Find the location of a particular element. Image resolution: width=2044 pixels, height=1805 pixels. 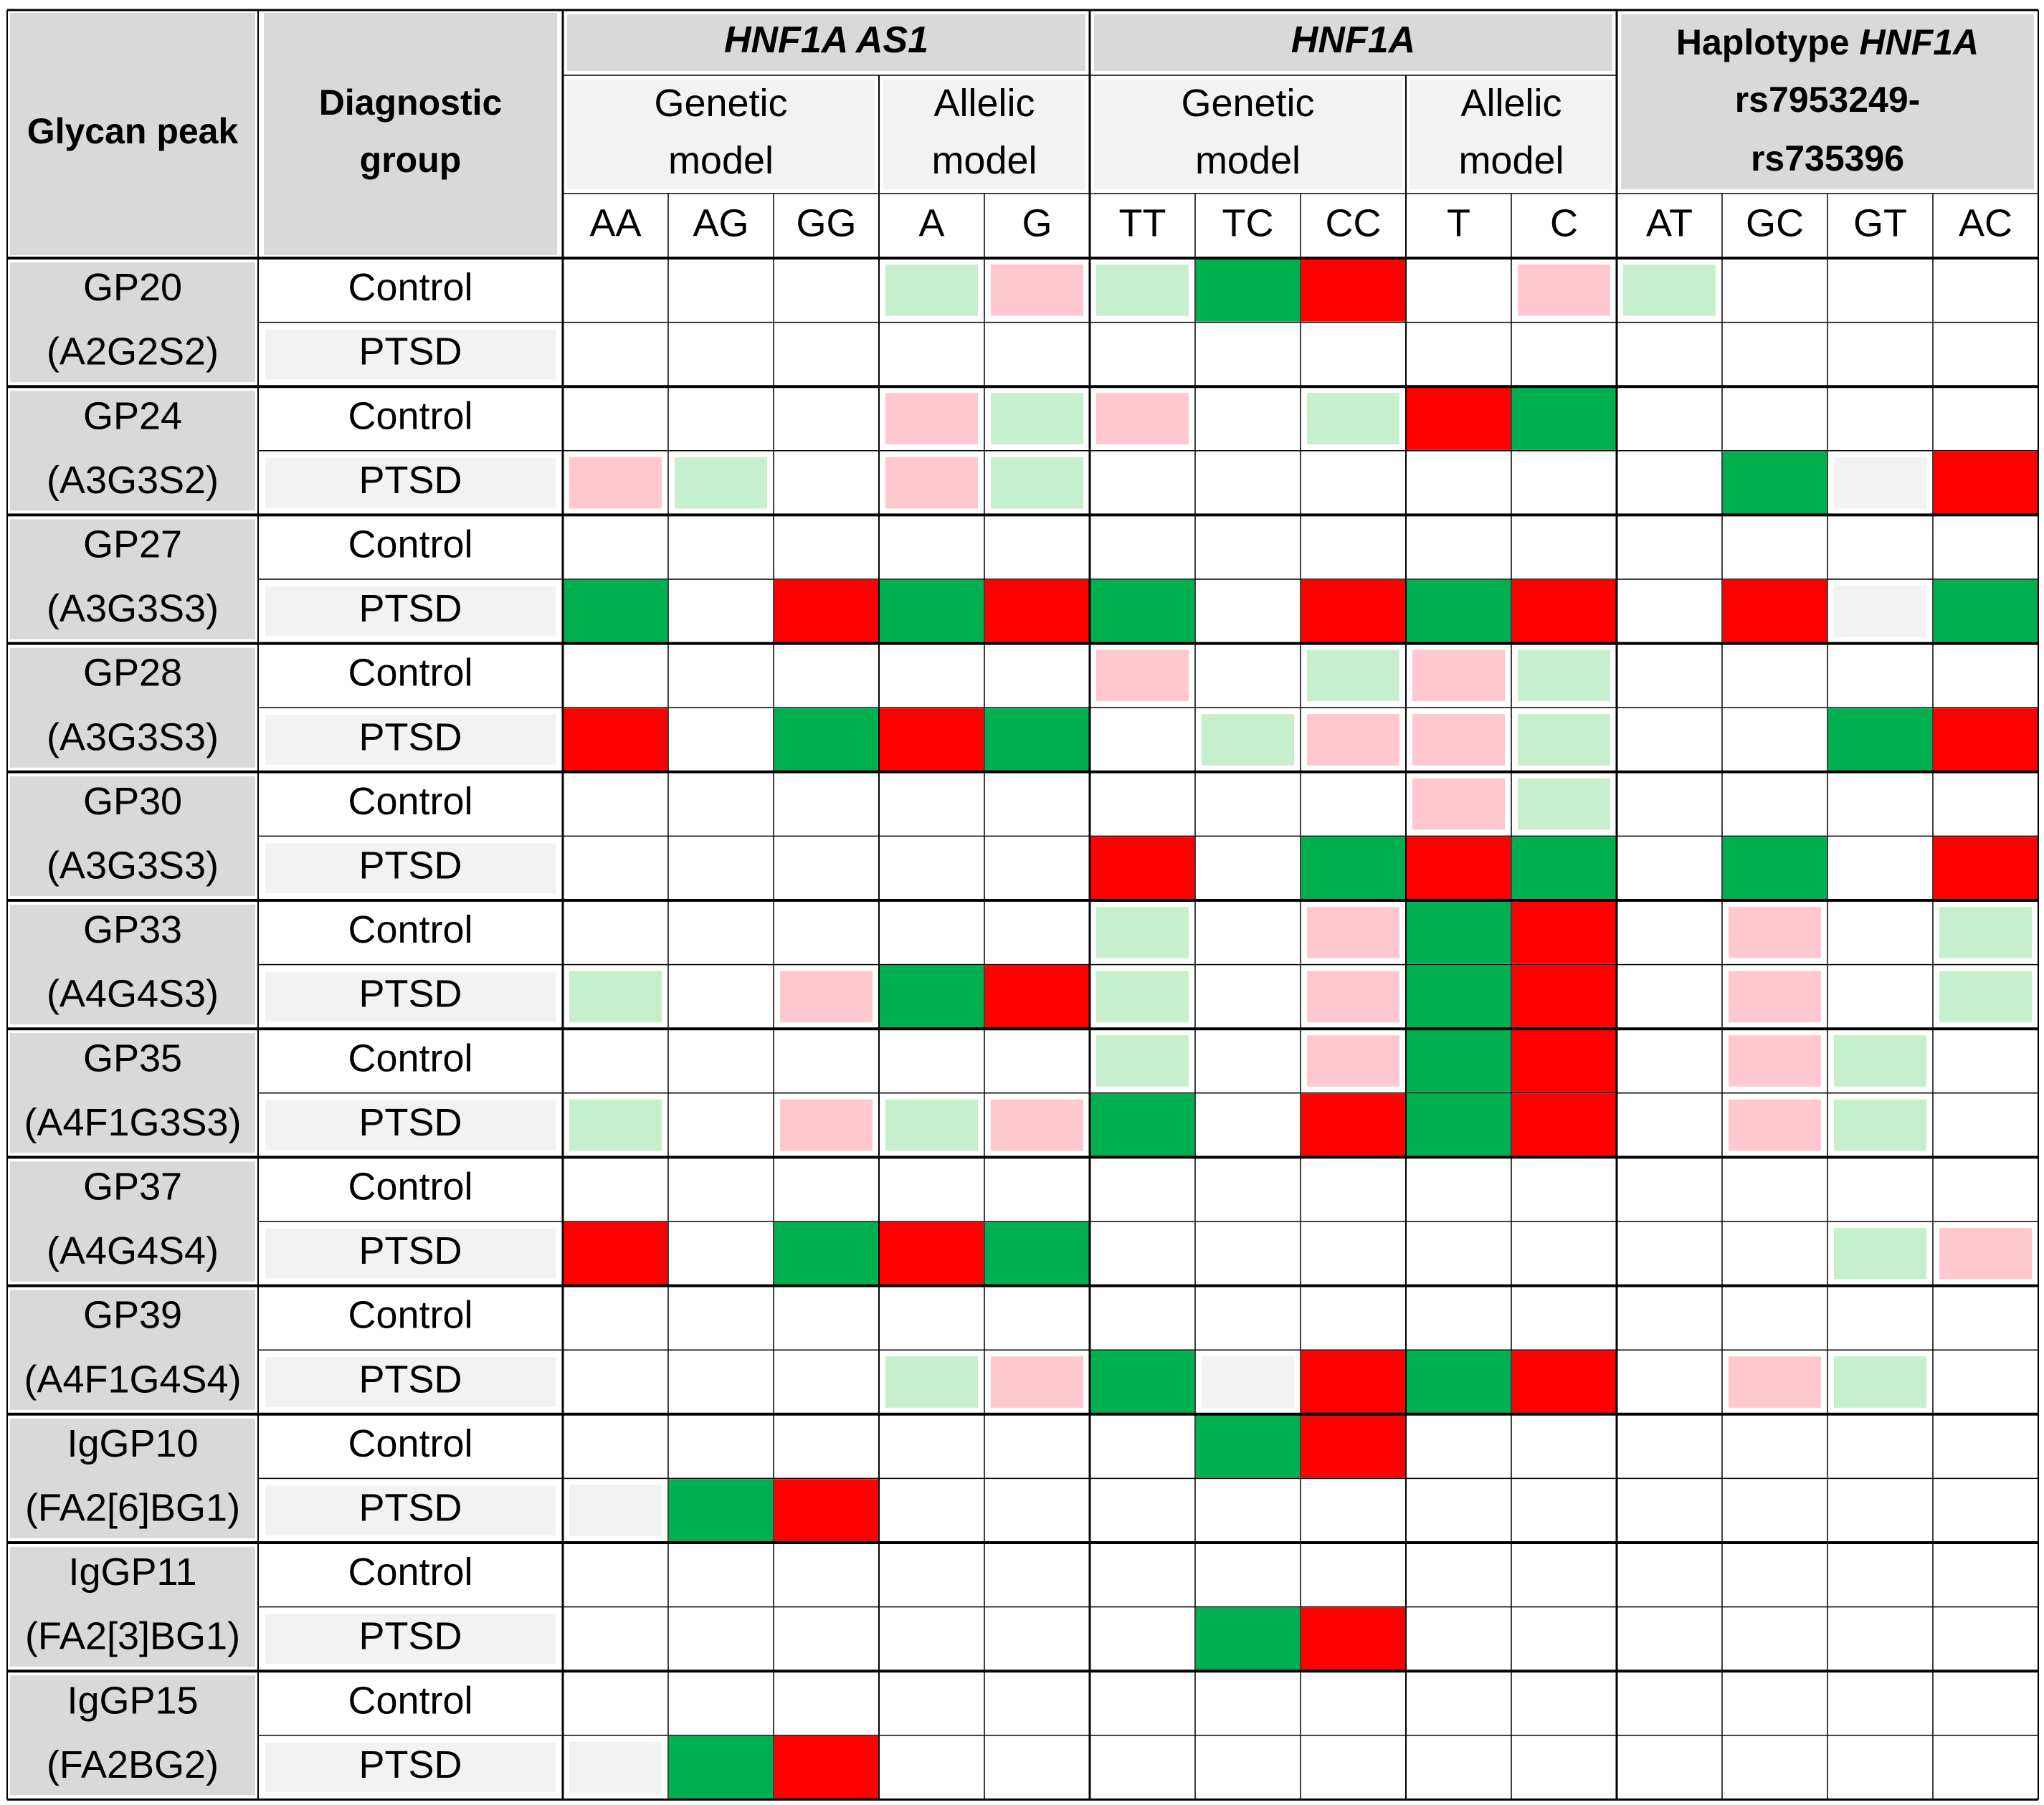

heatmap-cell-AA-r15 is located at coordinates (616, 1253).